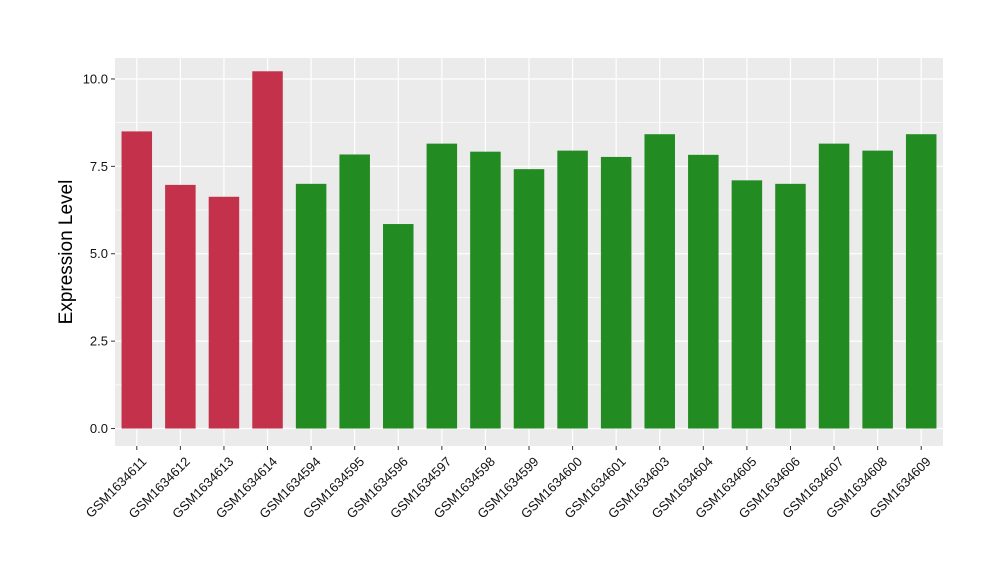  What do you see at coordinates (790, 306) in the screenshot?
I see `bar-gsm1634606` at bounding box center [790, 306].